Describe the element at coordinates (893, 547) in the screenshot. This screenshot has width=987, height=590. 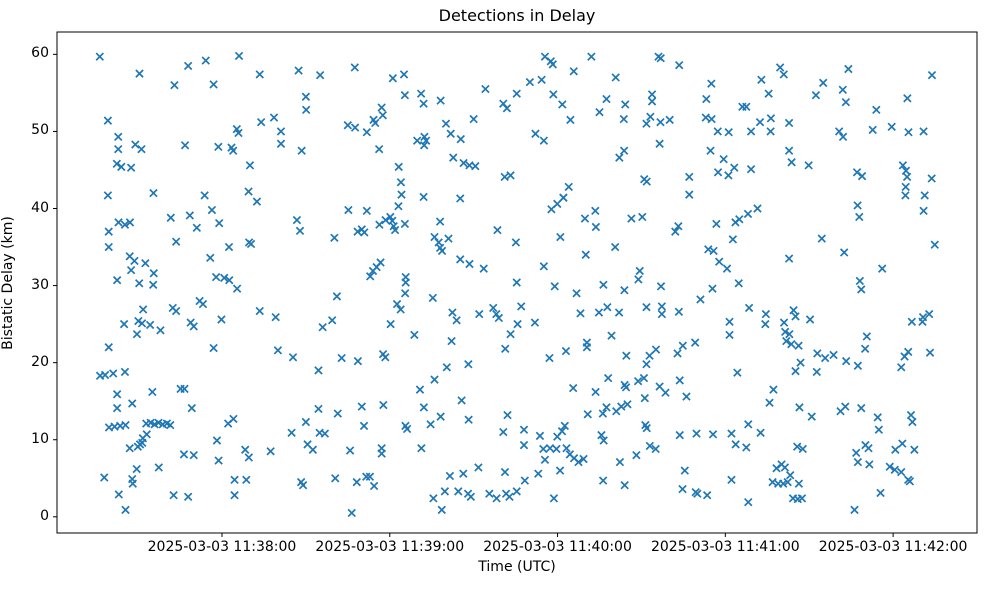
I see `x-tick-label: 2025-03-03 11:42:00` at that location.